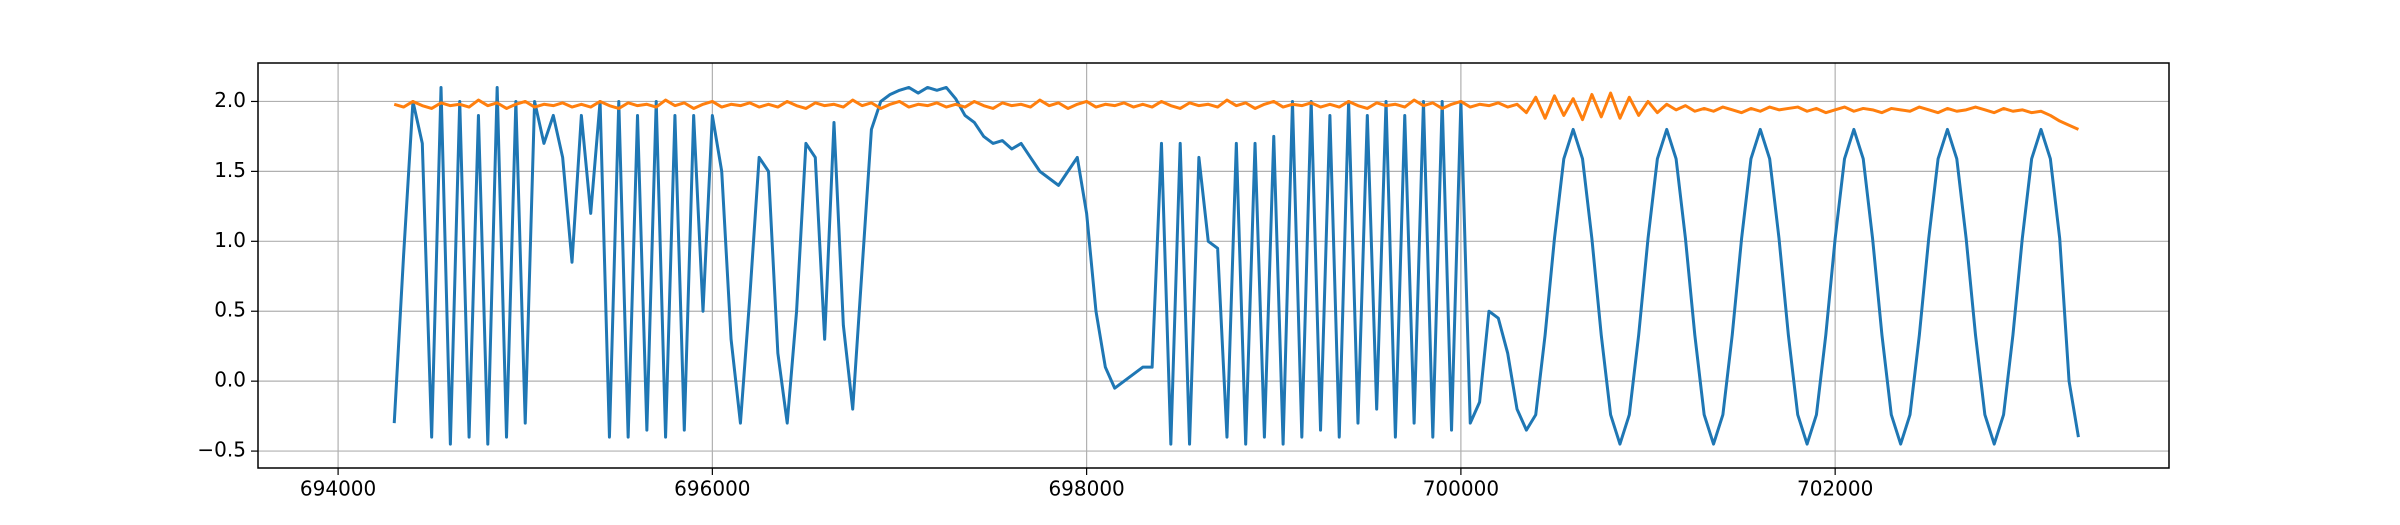 This screenshot has height=525, width=2400. What do you see at coordinates (1461, 489) in the screenshot?
I see `x-tick-label: 700000` at bounding box center [1461, 489].